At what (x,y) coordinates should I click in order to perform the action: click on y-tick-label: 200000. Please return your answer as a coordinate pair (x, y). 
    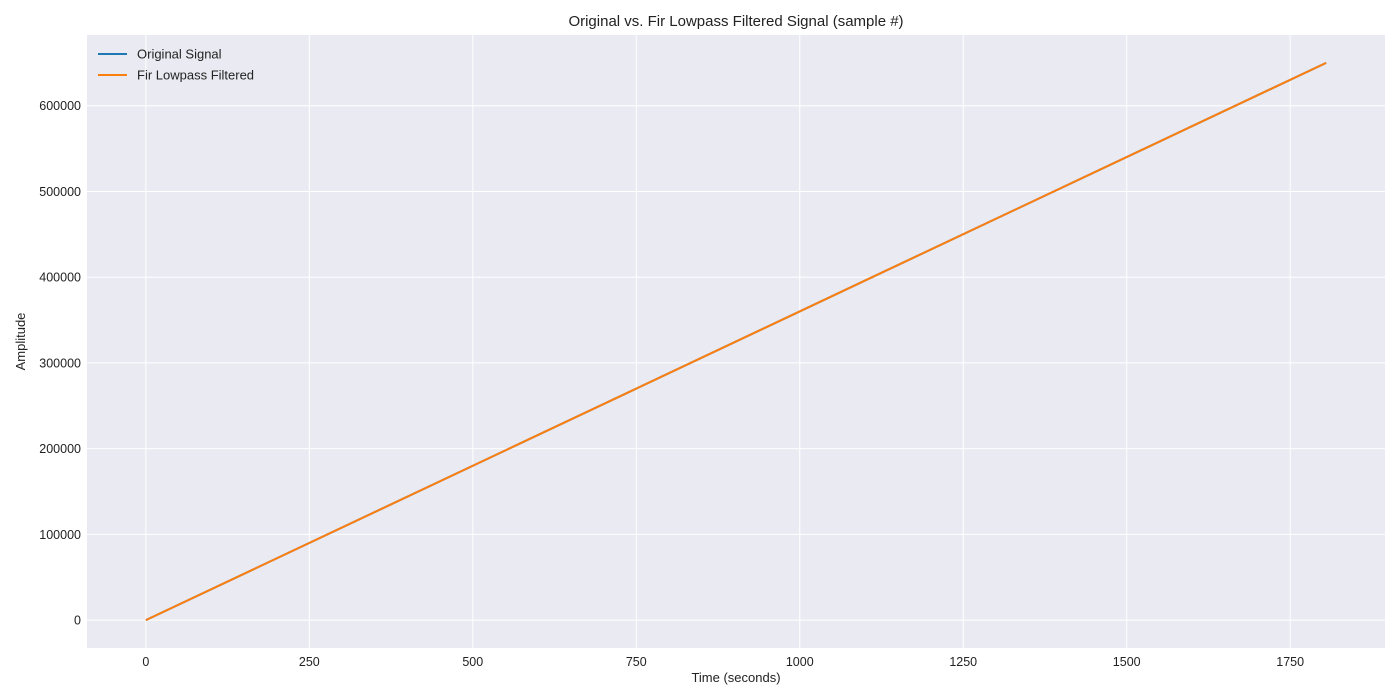
    Looking at the image, I should click on (60, 449).